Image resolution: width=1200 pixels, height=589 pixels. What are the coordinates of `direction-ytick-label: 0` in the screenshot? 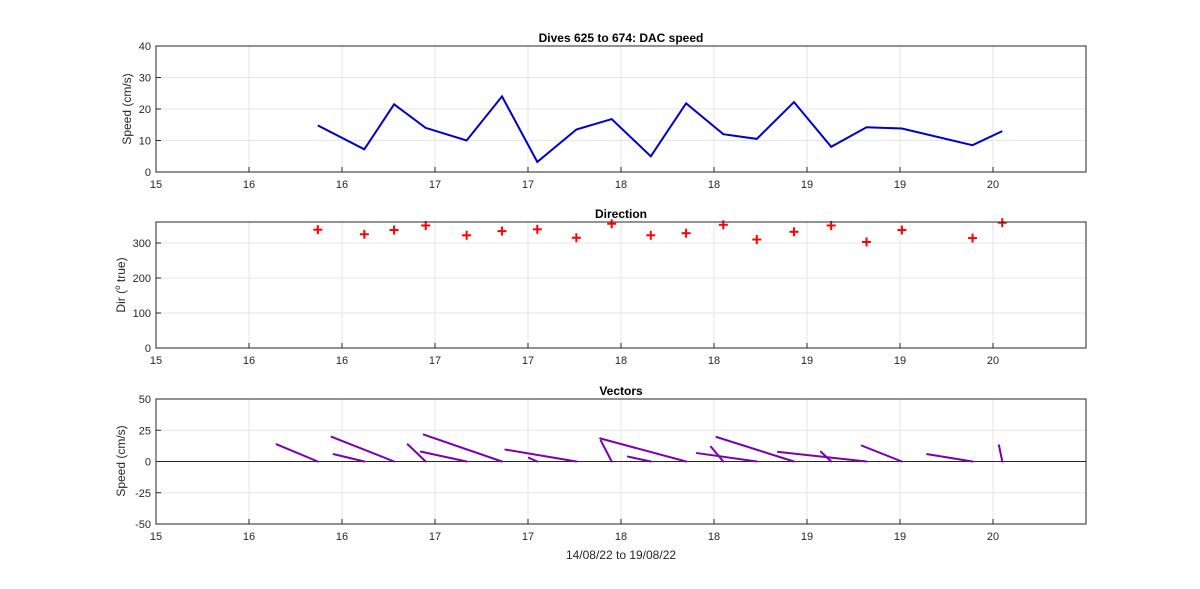 It's located at (148, 349).